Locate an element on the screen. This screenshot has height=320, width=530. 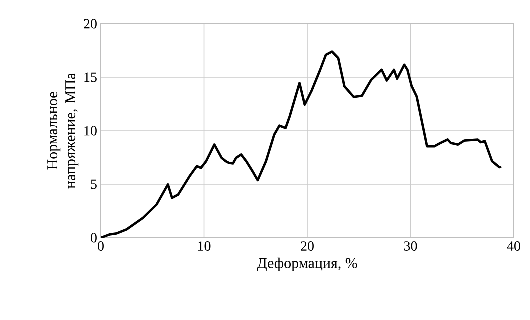
x-tick-label: 30 is located at coordinates (411, 246).